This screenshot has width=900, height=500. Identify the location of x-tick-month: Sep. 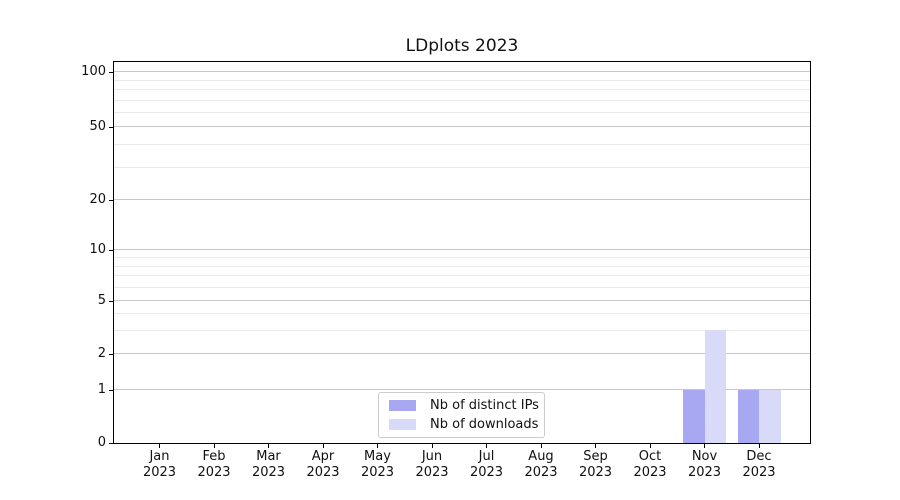
(595, 456).